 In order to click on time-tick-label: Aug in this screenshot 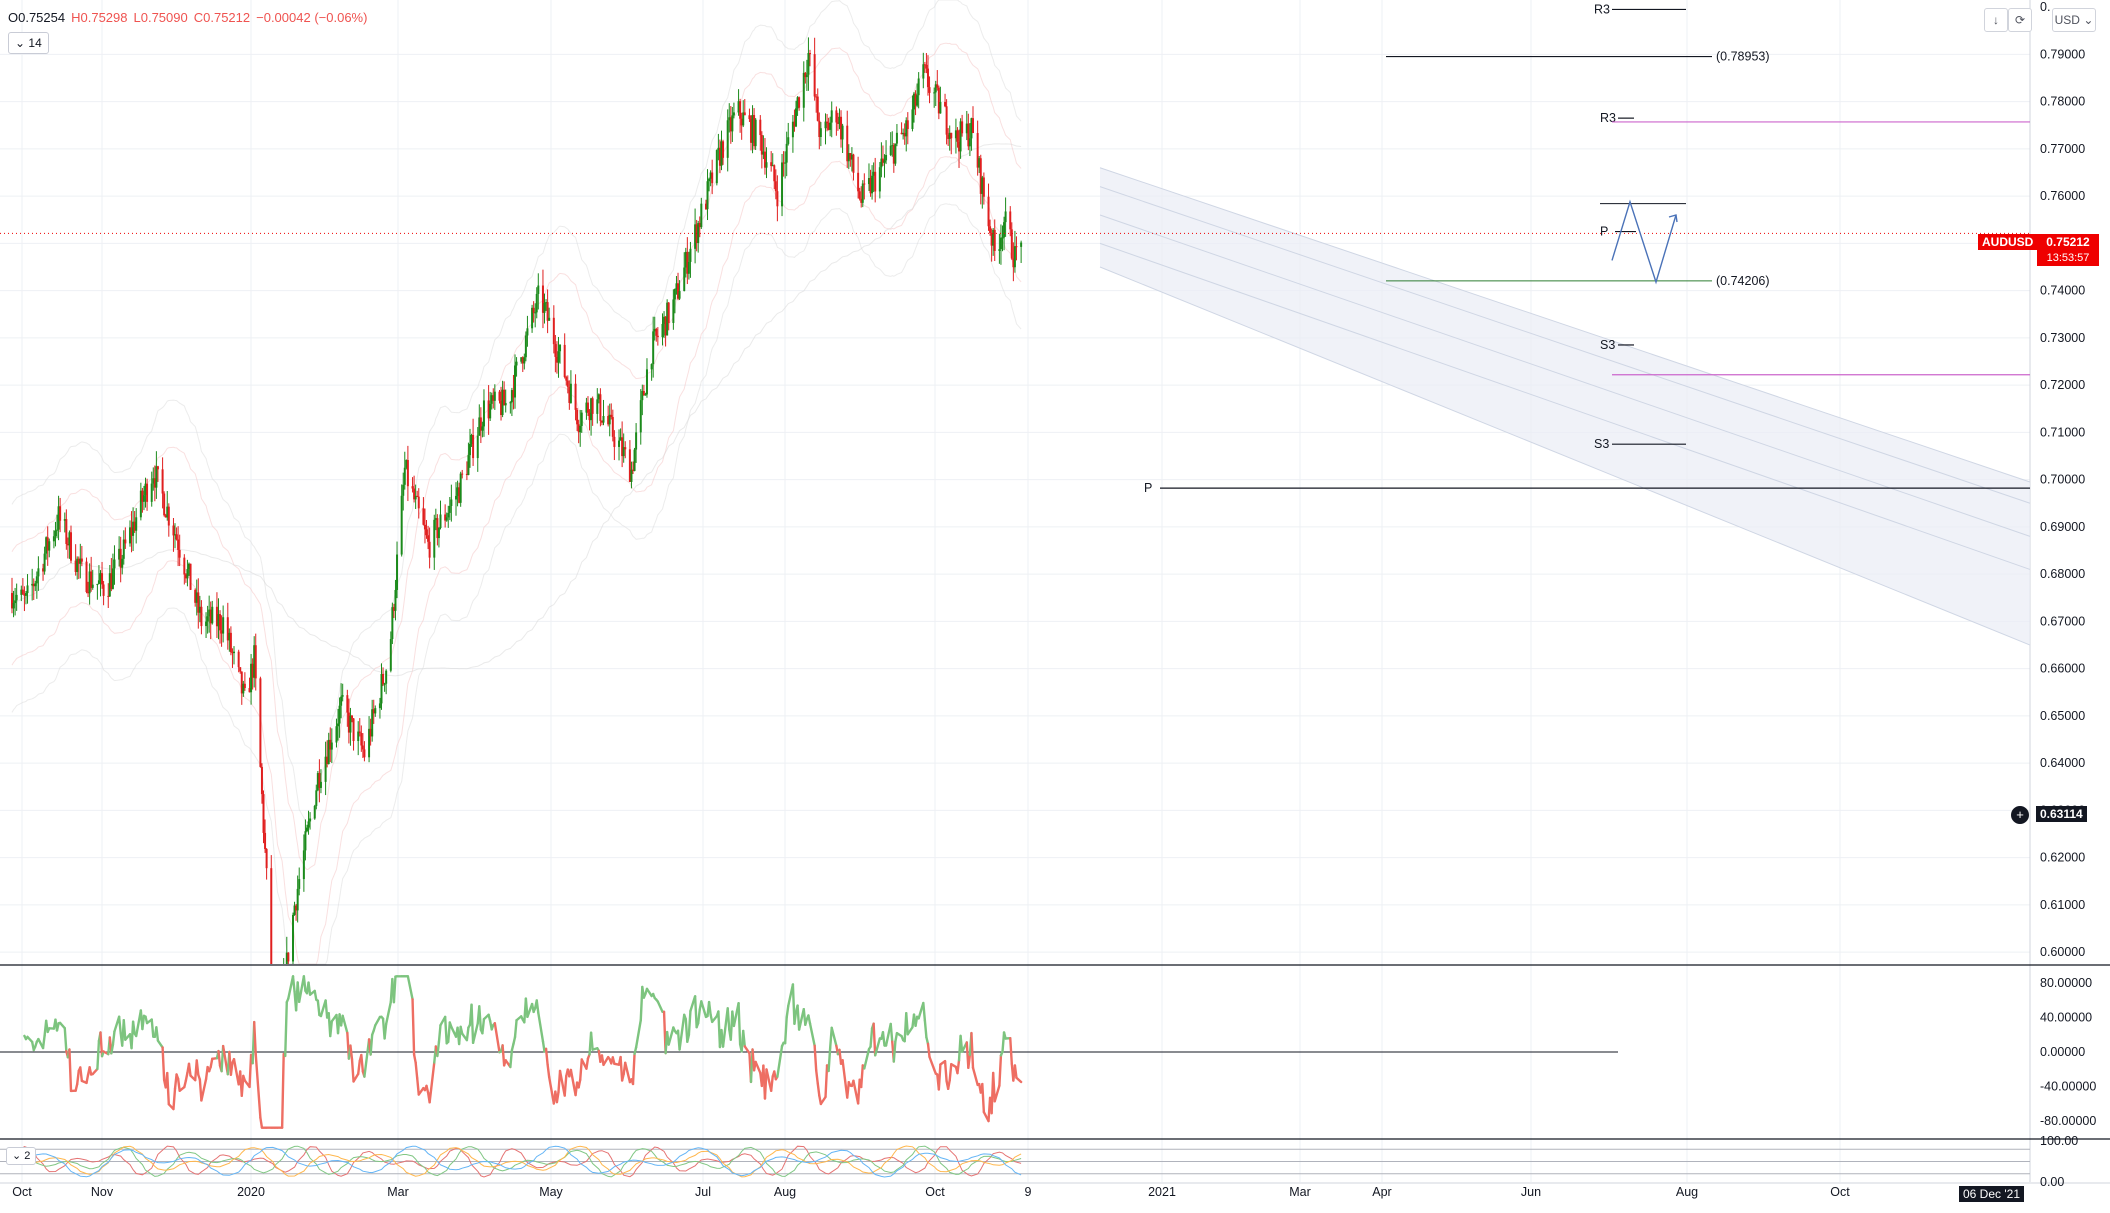, I will do `click(1687, 1192)`.